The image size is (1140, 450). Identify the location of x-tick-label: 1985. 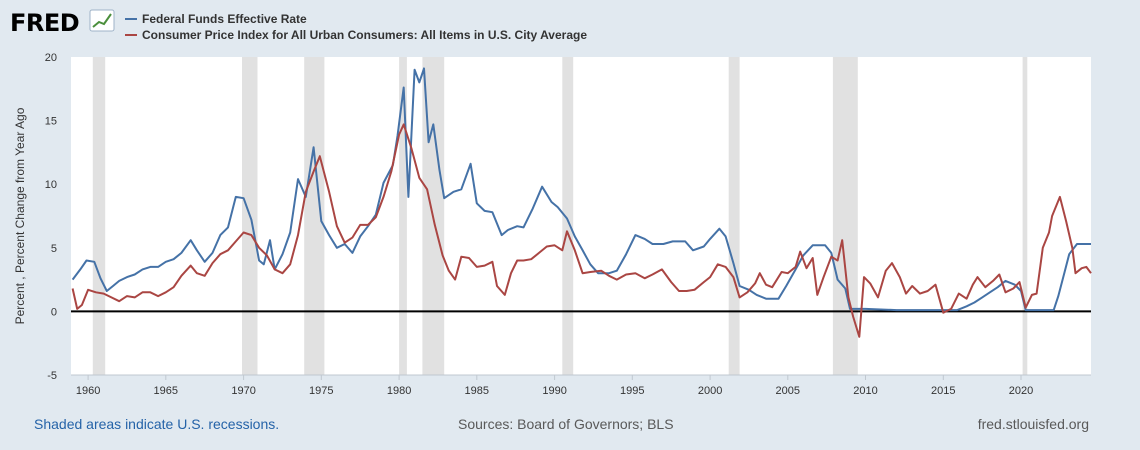
(477, 391).